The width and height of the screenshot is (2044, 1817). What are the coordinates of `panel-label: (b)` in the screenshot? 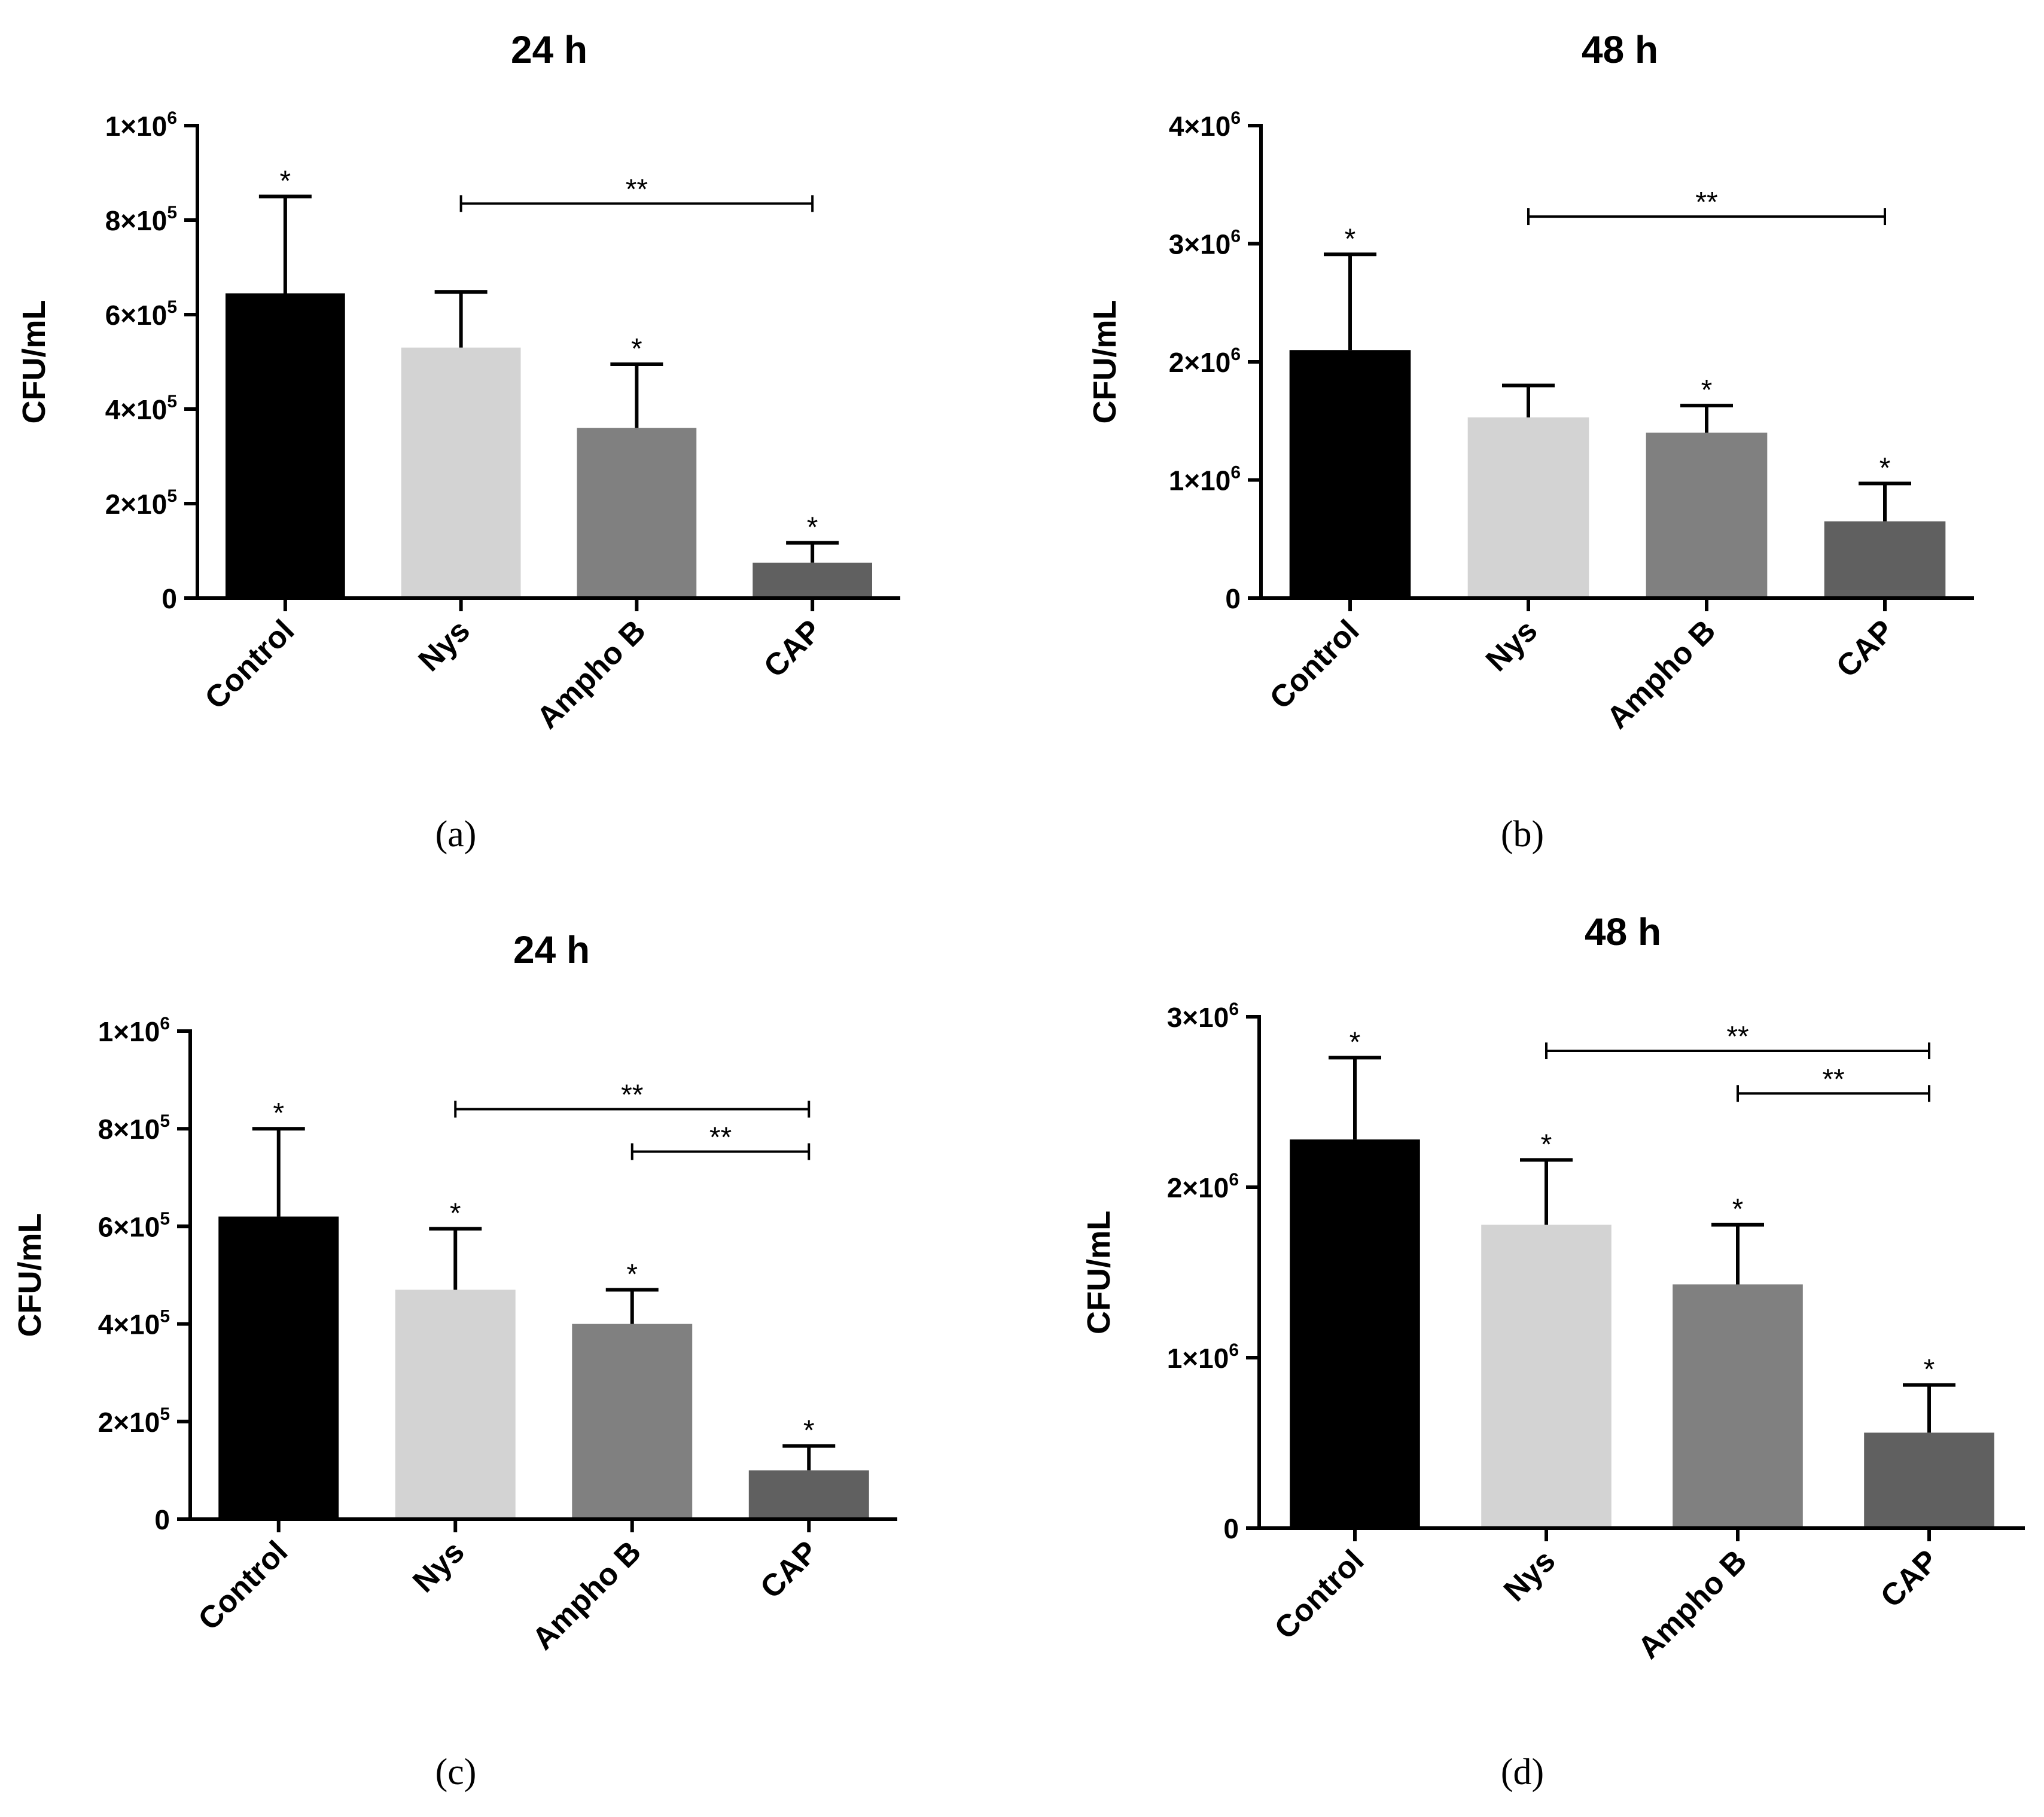 It's located at (1522, 834).